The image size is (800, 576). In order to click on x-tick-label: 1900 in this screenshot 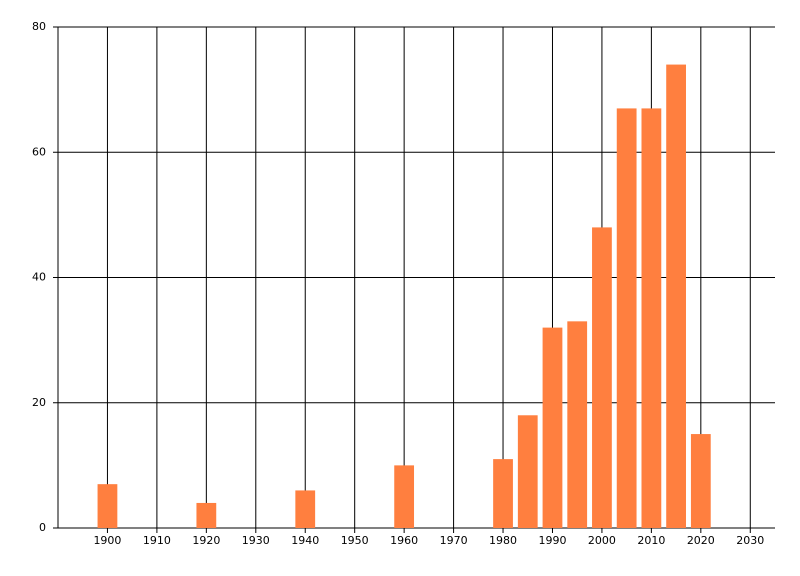, I will do `click(107, 540)`.